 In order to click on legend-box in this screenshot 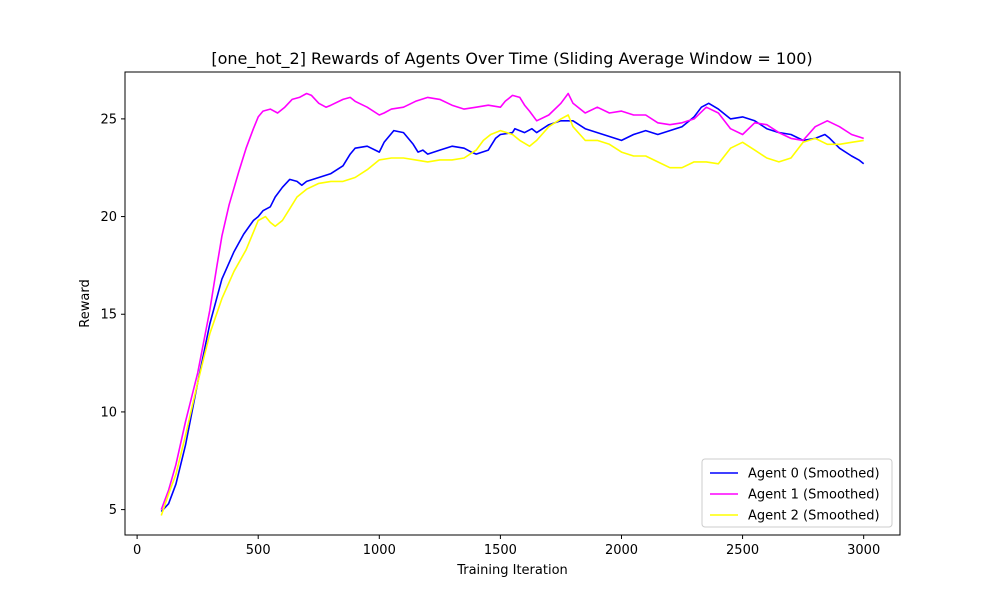, I will do `click(797, 493)`.